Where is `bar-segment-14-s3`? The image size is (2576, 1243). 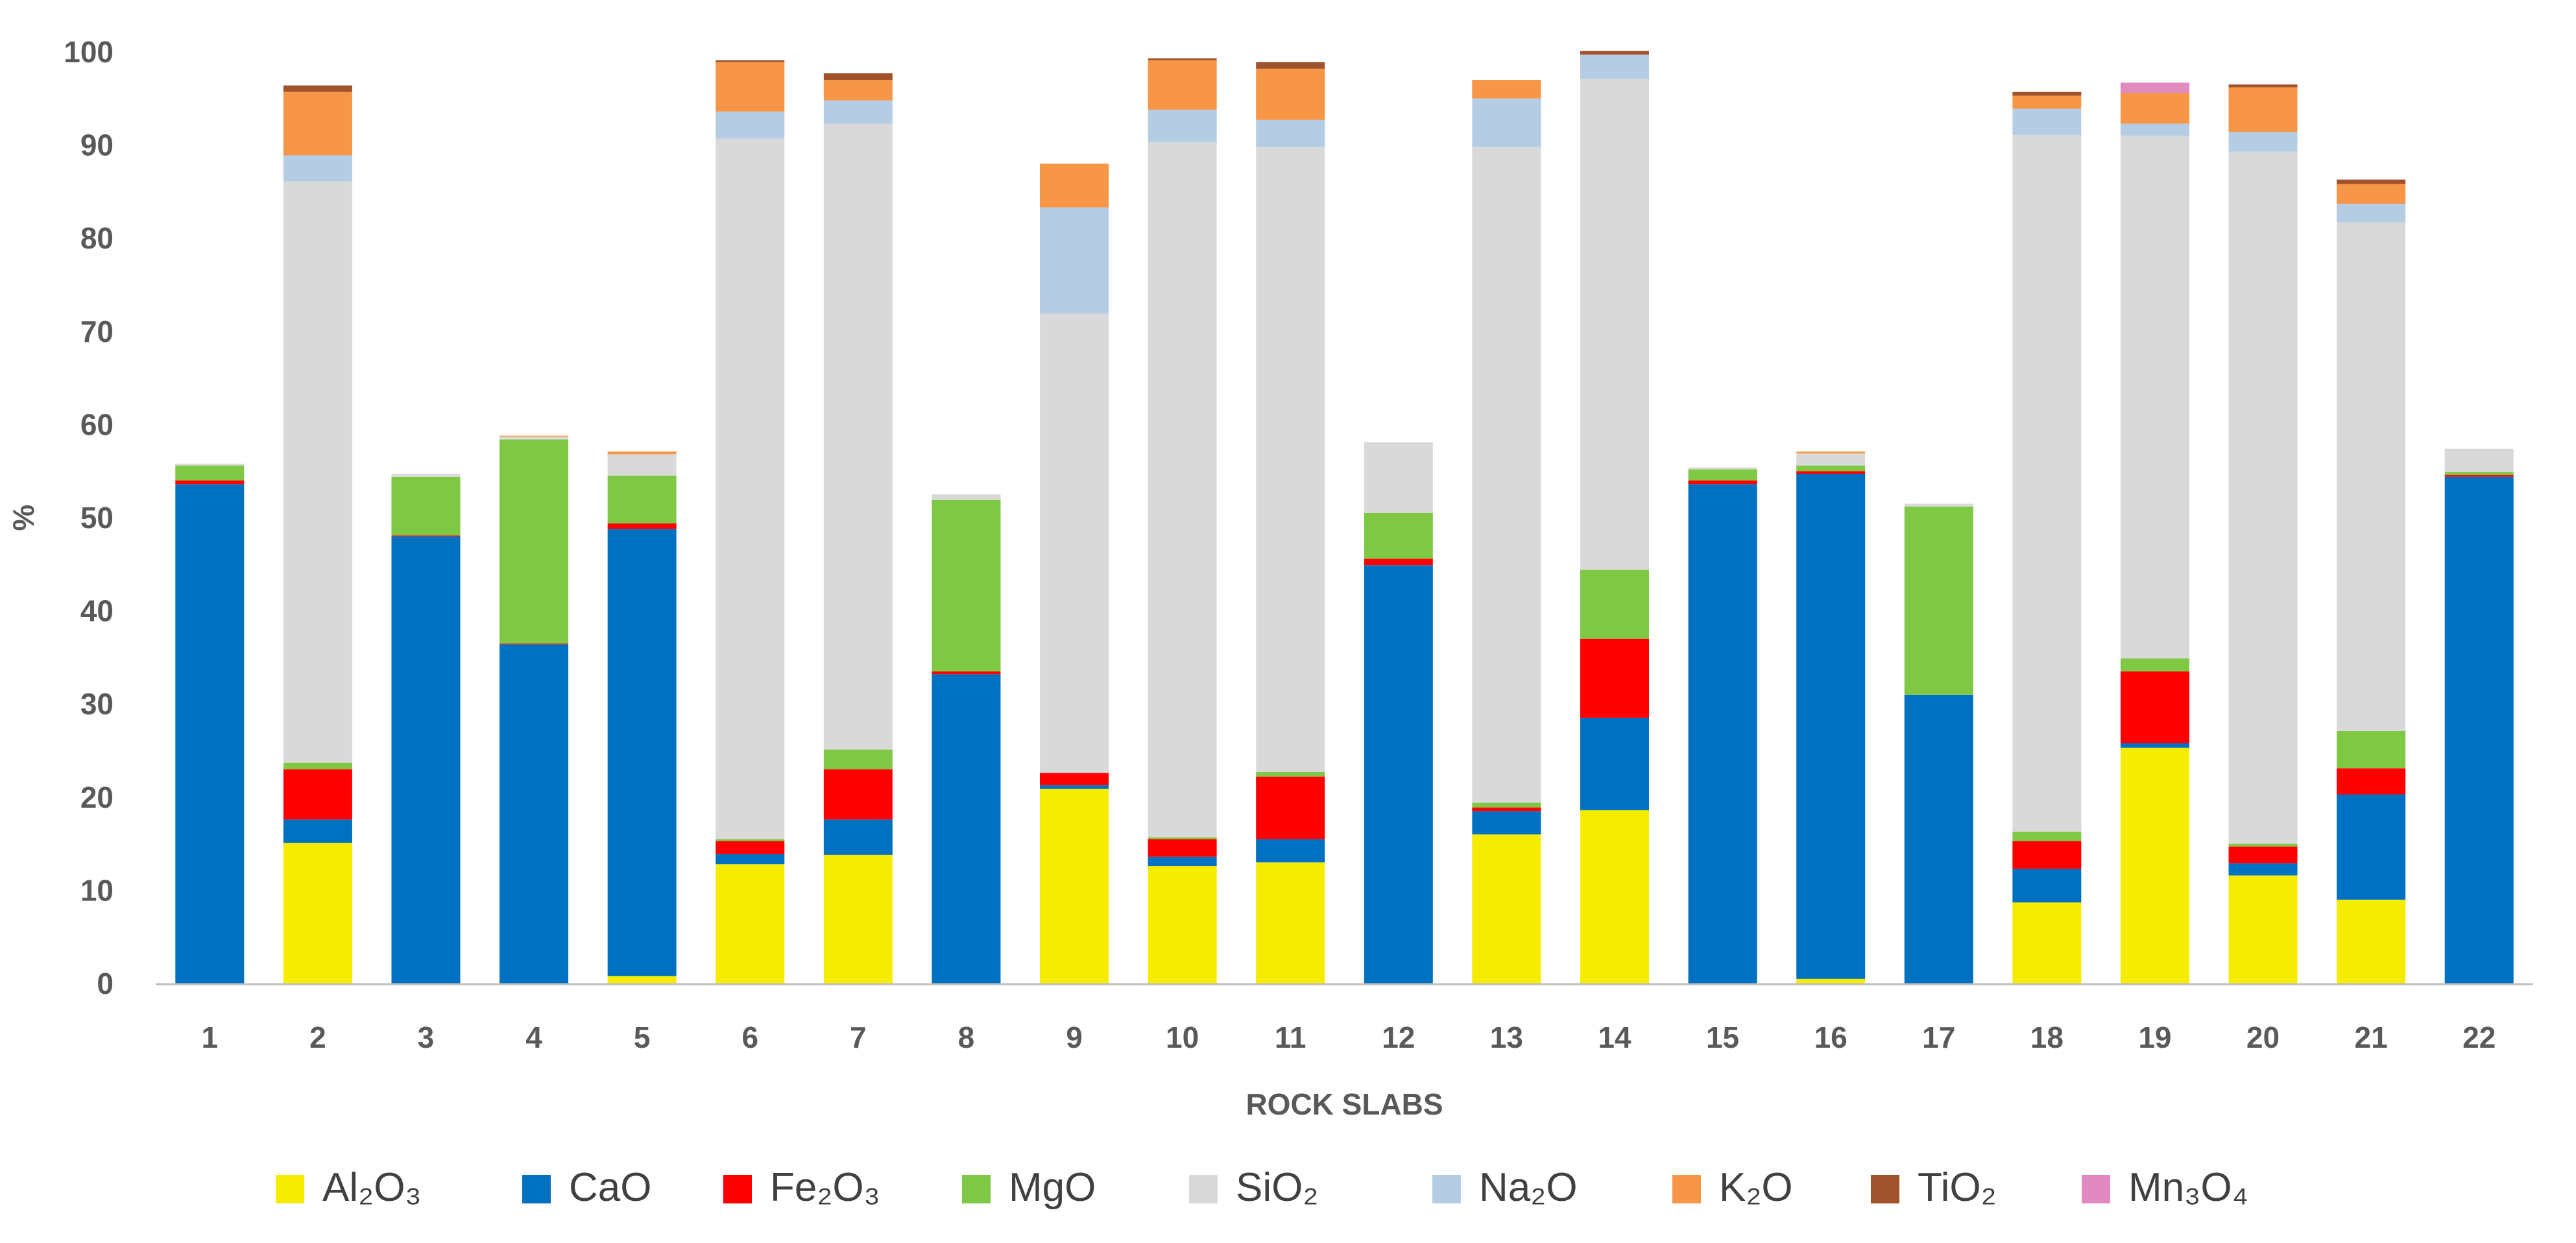
bar-segment-14-s3 is located at coordinates (1614, 604).